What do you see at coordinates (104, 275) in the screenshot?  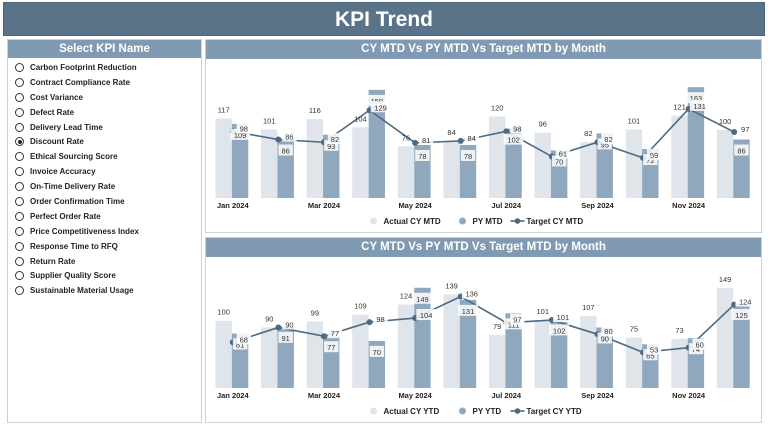 I see `slicer-item: Supplier Quality Score` at bounding box center [104, 275].